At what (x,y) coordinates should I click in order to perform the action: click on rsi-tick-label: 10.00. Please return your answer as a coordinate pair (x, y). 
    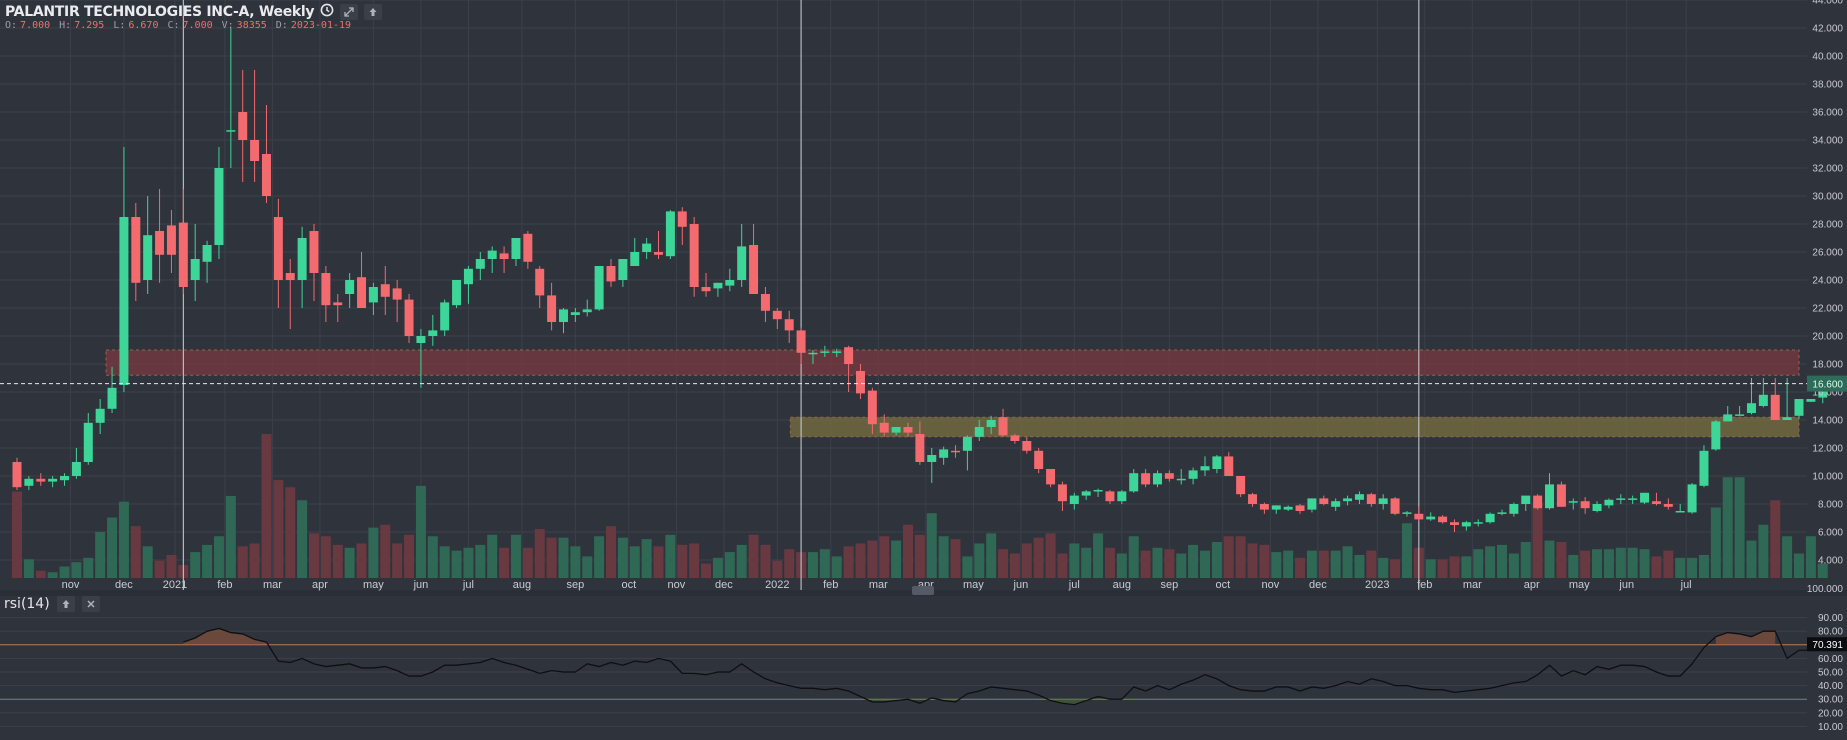
    Looking at the image, I should click on (1830, 727).